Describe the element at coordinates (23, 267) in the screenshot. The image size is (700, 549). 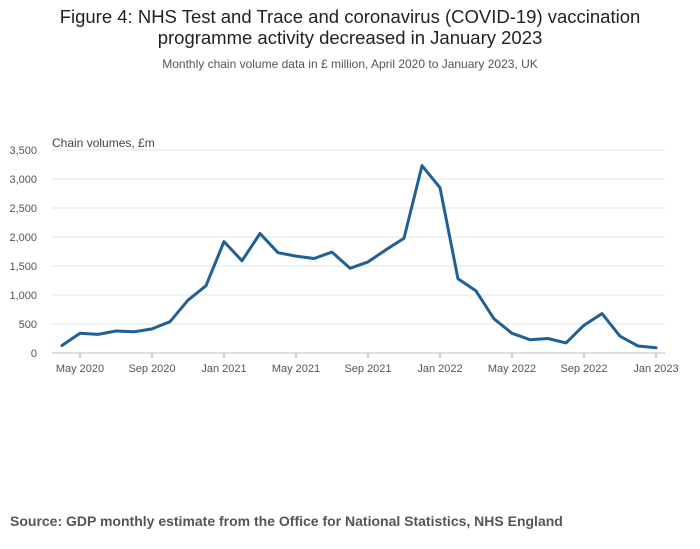
I see `y-tick-label: 1,500` at that location.